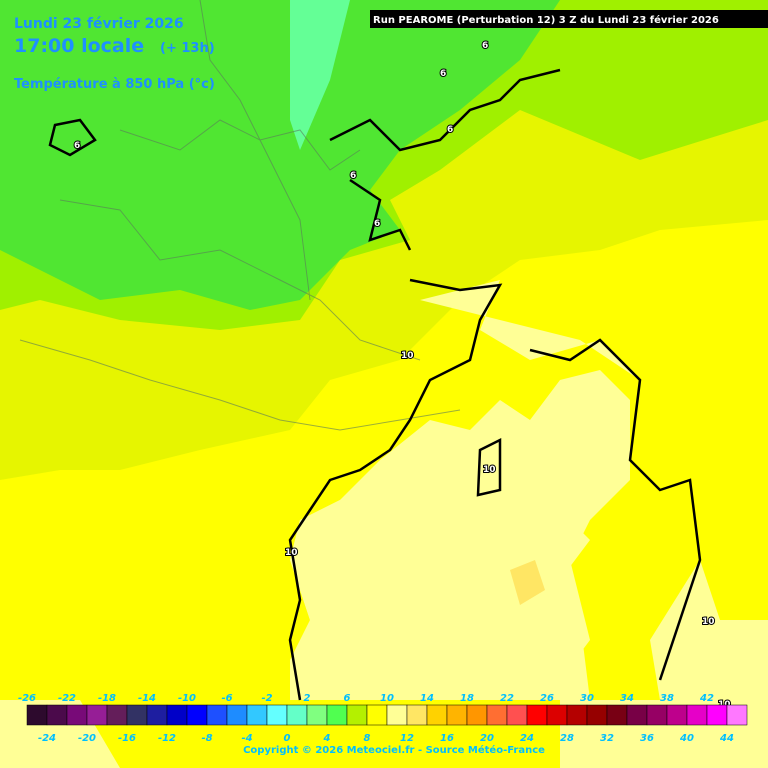 The image size is (768, 768). I want to click on scale-label-top: 38, so click(667, 698).